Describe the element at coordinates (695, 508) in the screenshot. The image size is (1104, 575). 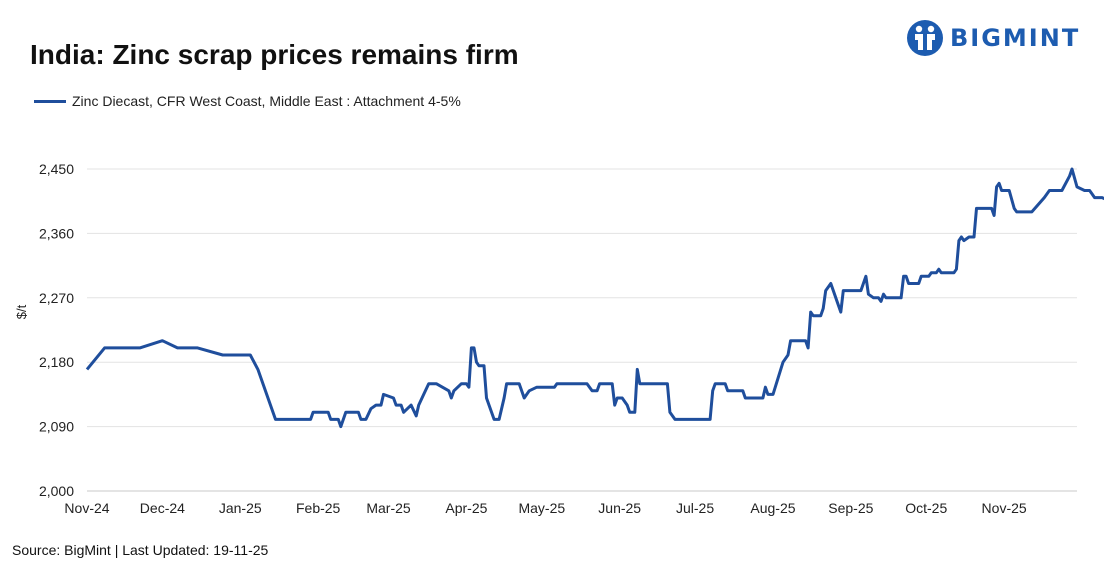
I see `x-tick-label: Jul-25` at that location.